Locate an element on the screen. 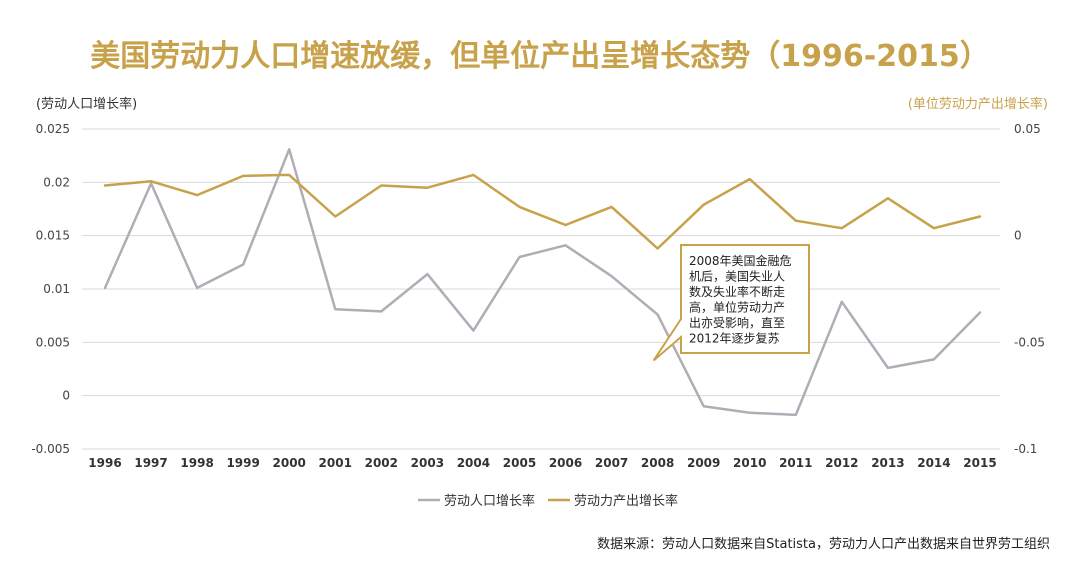 The height and width of the screenshot is (584, 1080). chart-title: 美国劳动力人口增速放缓，但单位产出呈增长态势（1996-2015） is located at coordinates (539, 56).